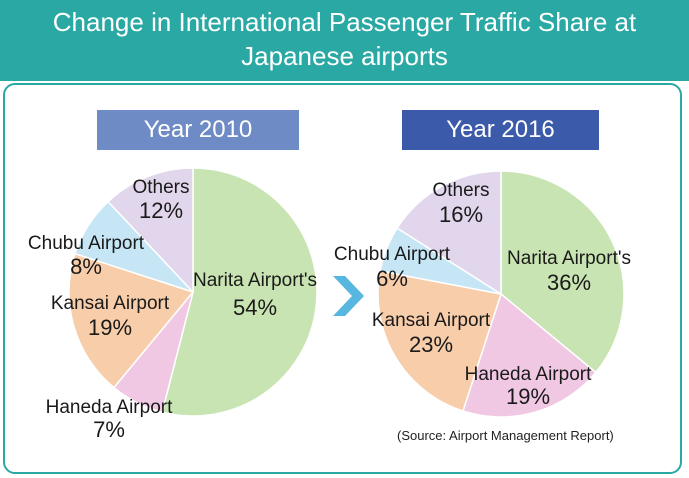 This screenshot has width=689, height=478. Describe the element at coordinates (569, 282) in the screenshot. I see `slice-value-narita-airport-s-2016: 36%` at that location.